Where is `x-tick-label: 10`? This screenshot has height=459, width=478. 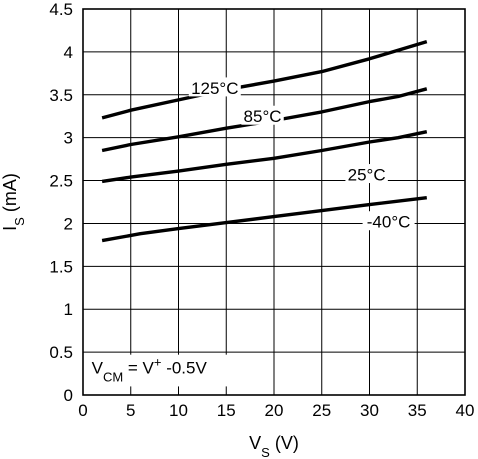 x-tick-label: 10 is located at coordinates (178, 410).